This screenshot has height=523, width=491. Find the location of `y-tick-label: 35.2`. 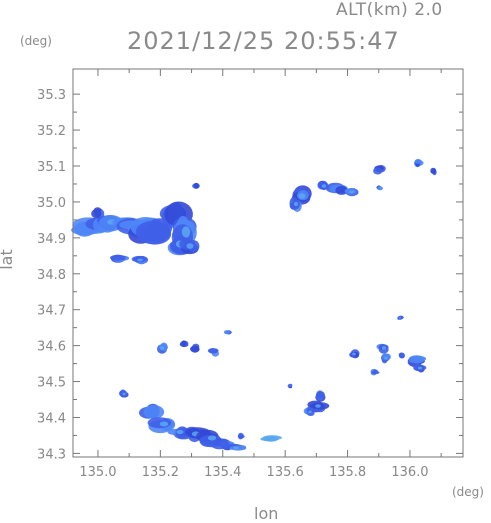

y-tick-label: 35.2 is located at coordinates (51, 131).